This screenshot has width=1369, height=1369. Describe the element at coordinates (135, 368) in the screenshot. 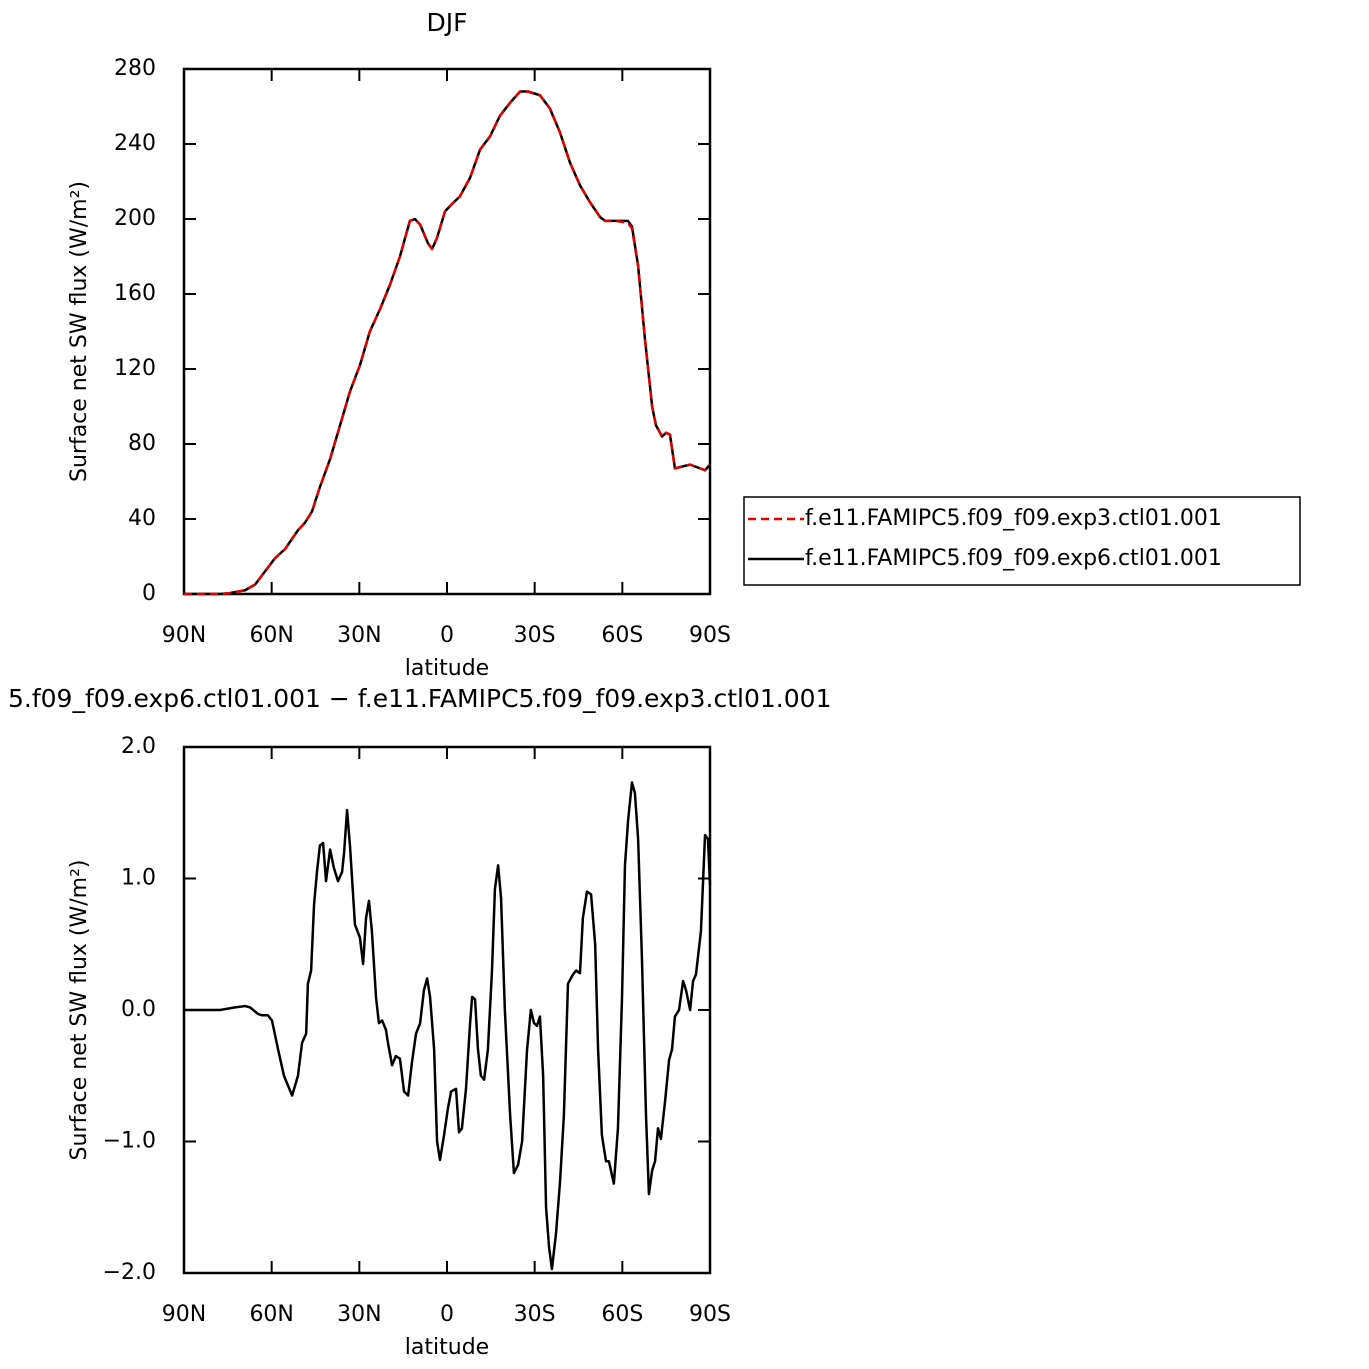

I see `y-tick-label: 120` at that location.